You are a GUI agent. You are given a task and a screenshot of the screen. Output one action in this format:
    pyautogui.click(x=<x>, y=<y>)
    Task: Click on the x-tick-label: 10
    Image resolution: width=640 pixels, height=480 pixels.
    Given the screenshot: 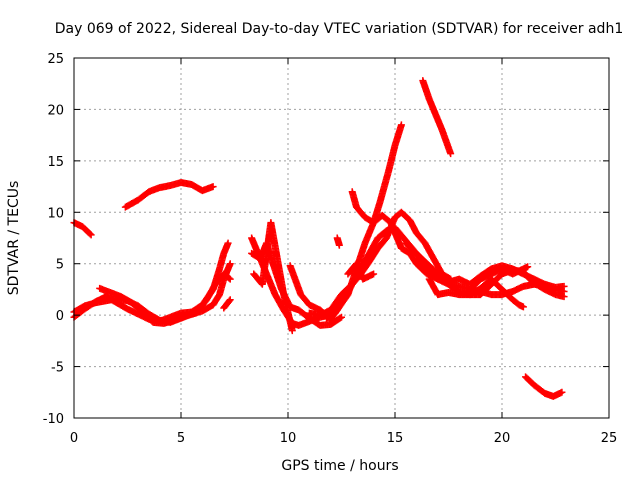 What is the action you would take?
    pyautogui.click(x=288, y=438)
    